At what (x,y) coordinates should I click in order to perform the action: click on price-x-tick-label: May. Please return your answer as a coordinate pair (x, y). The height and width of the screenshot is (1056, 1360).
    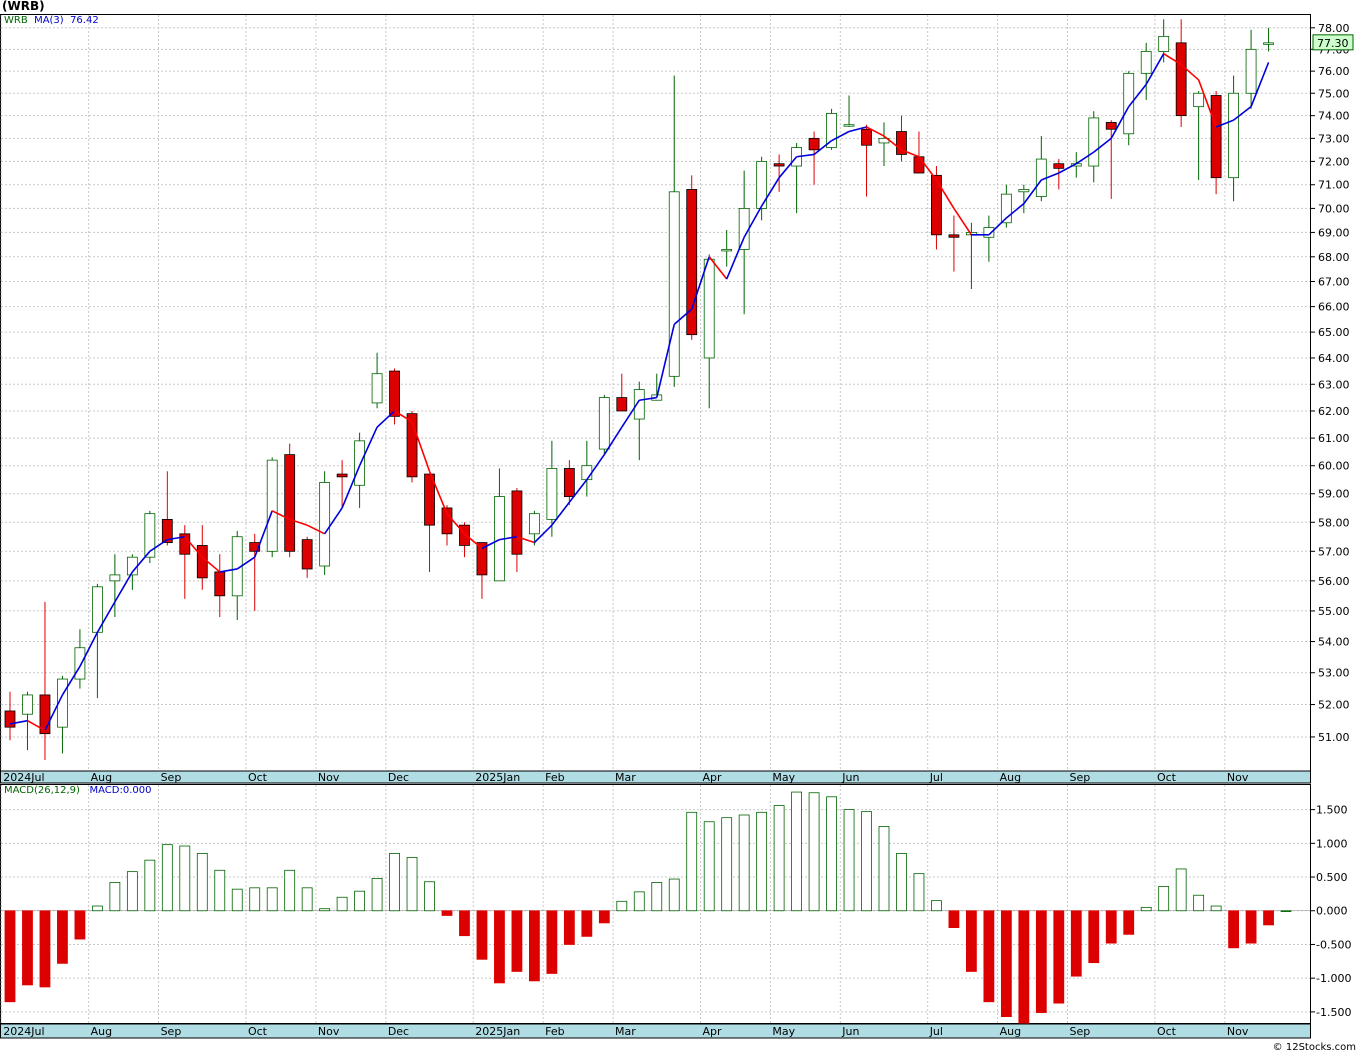
    Looking at the image, I should click on (783, 777).